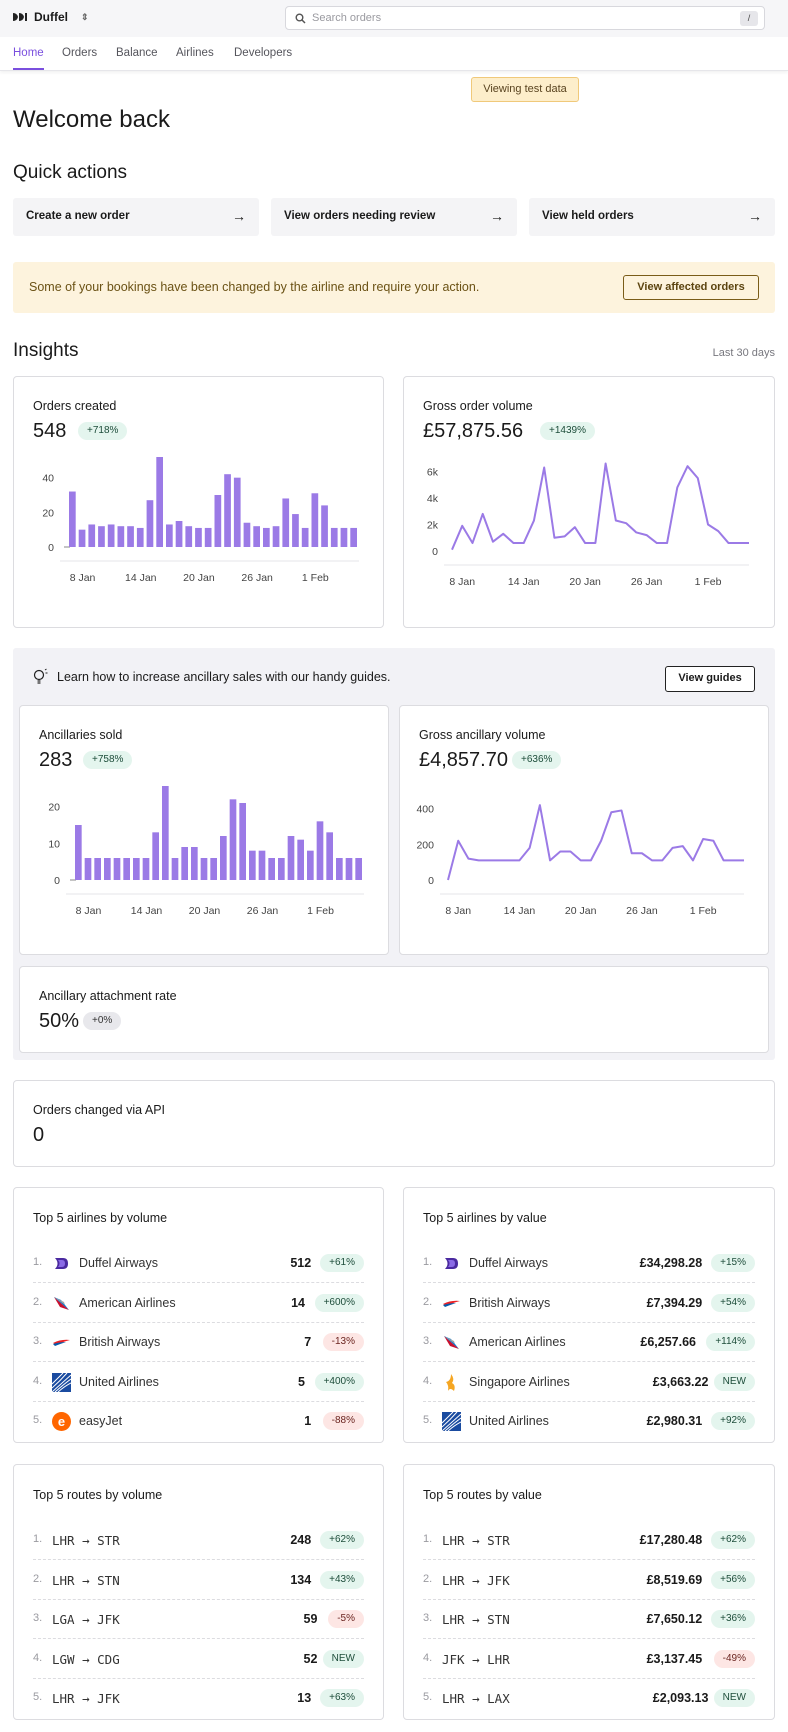 This screenshot has width=788, height=1732. What do you see at coordinates (510, 1302) in the screenshot?
I see `airline-name: British Airways` at bounding box center [510, 1302].